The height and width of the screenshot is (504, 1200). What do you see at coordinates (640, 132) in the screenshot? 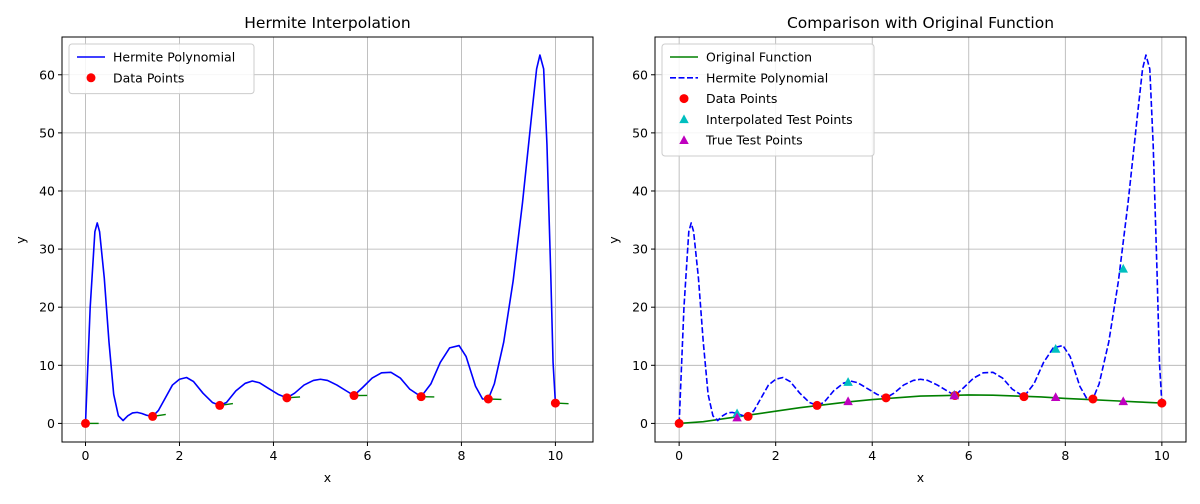
I see `right-ytick-label: 50` at bounding box center [640, 132].